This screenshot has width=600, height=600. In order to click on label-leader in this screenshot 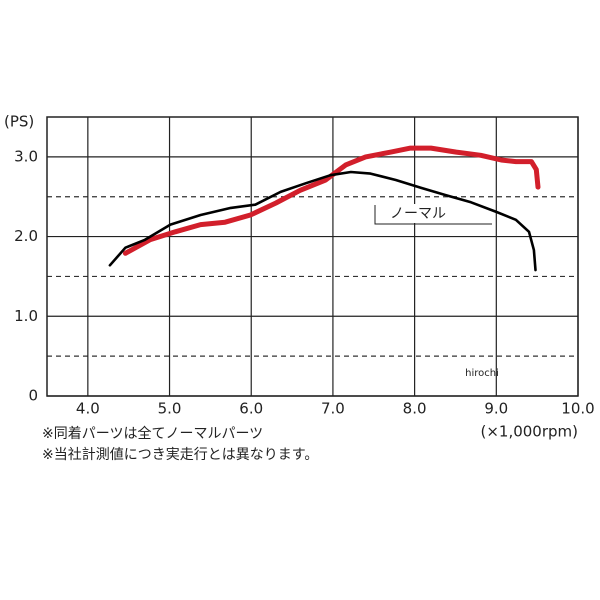, I will do `click(433, 215)`.